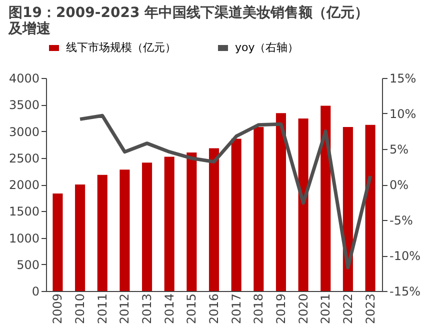  Describe the element at coordinates (36, 291) in the screenshot. I see `y-tick-label: 0` at that location.